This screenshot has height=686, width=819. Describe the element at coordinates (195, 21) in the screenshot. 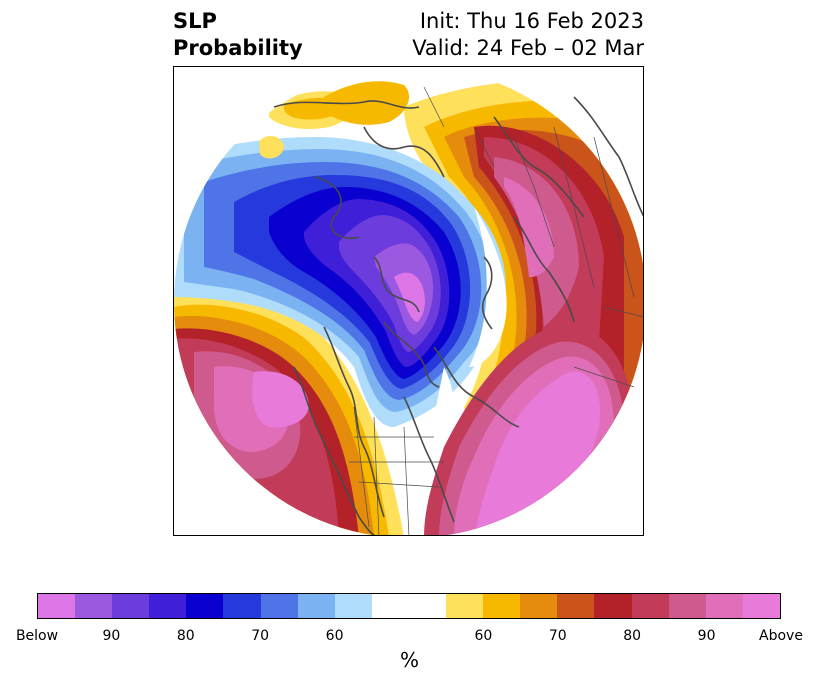

I see `title-line-1: SLP` at that location.